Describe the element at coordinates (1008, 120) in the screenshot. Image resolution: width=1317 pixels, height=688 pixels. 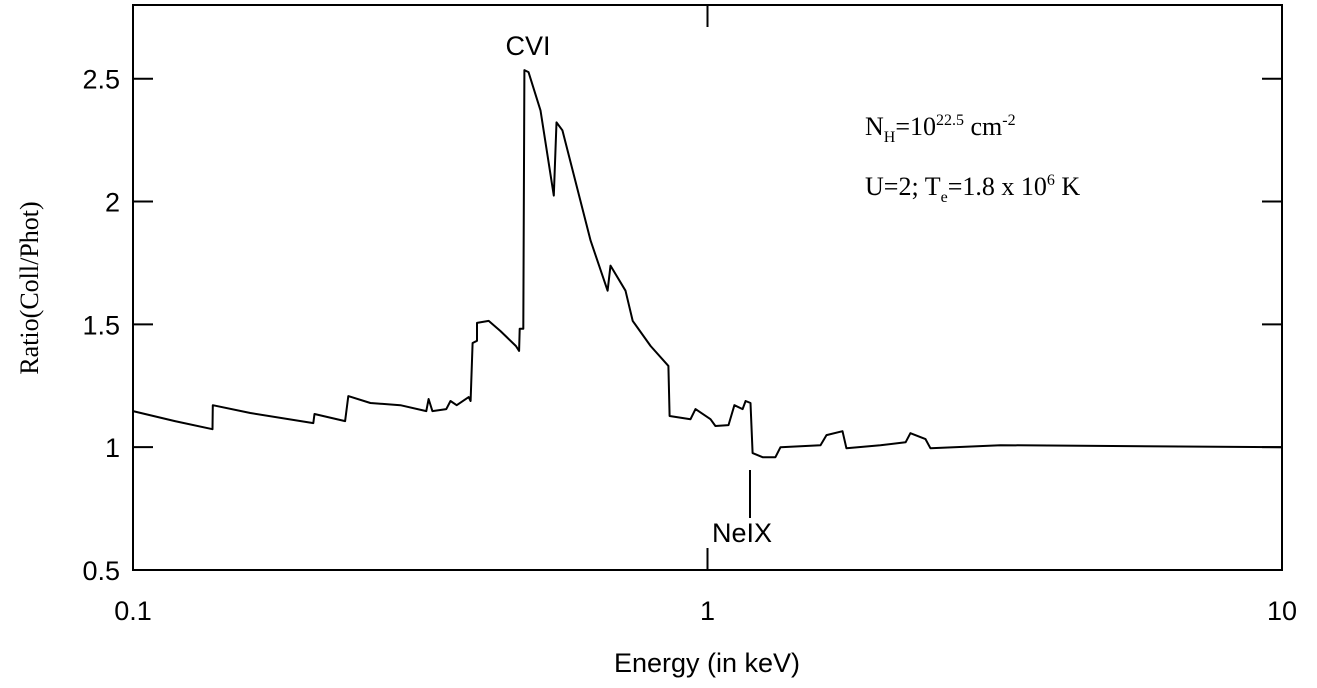
I see `annotation-segment: -2` at that location.